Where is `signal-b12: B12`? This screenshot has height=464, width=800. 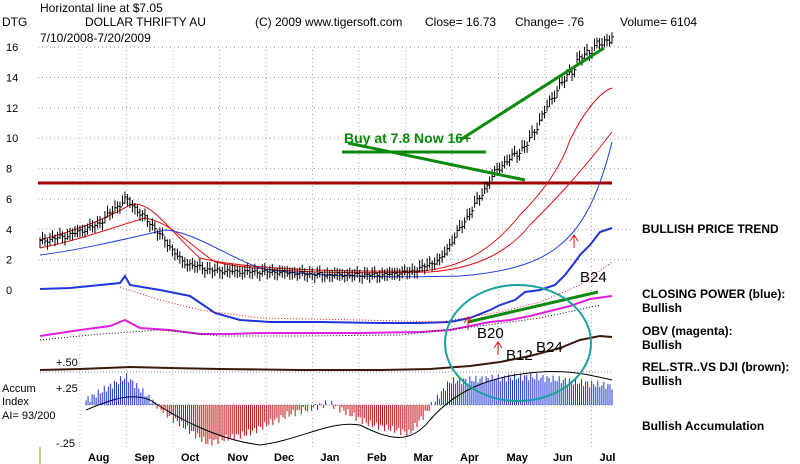
signal-b12: B12 is located at coordinates (519, 355).